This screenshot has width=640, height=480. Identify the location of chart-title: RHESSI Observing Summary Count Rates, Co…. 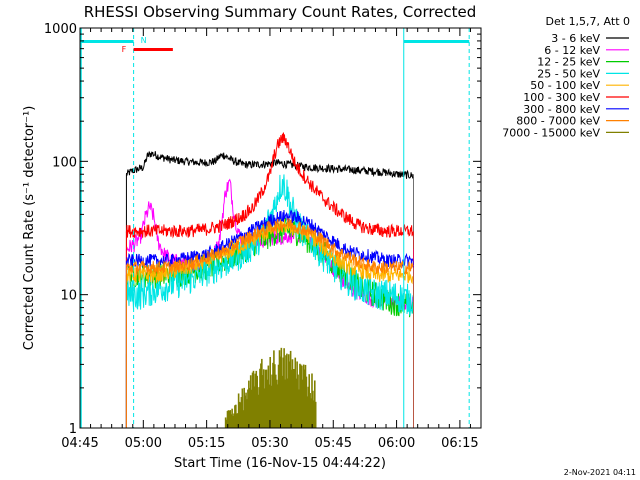
(280, 12).